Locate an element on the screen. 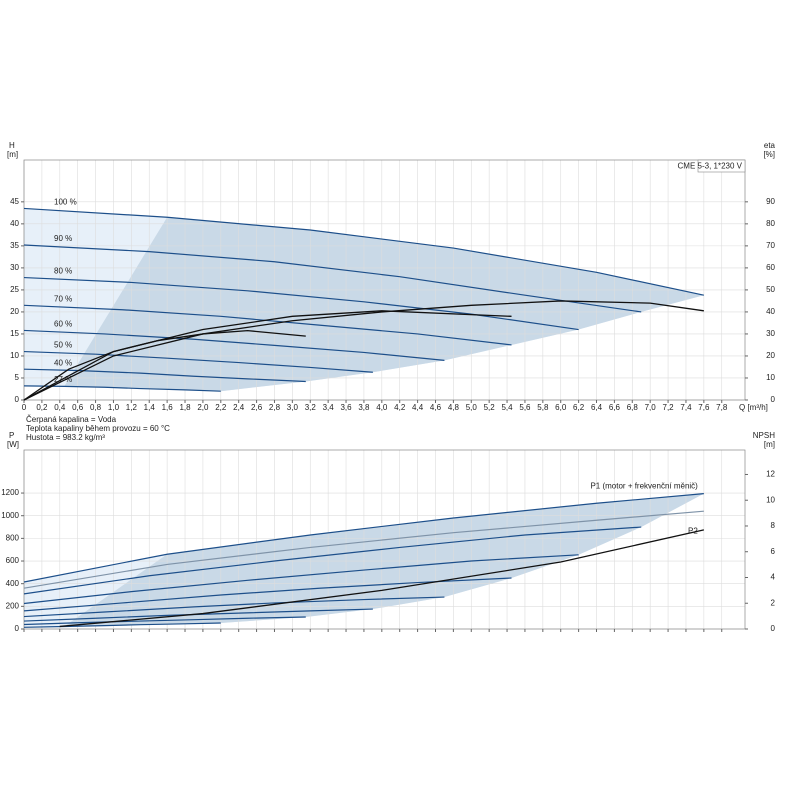 Image resolution: width=800 pixels, height=800 pixels. x-tick-label: 2,0 is located at coordinates (203, 407).